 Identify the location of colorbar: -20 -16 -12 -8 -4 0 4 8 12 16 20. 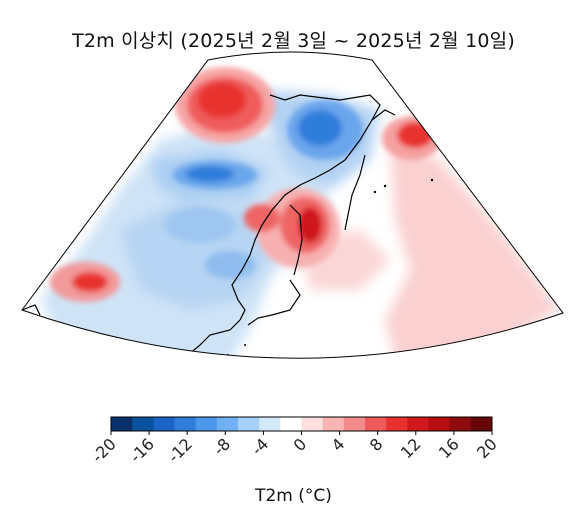
(294, 441).